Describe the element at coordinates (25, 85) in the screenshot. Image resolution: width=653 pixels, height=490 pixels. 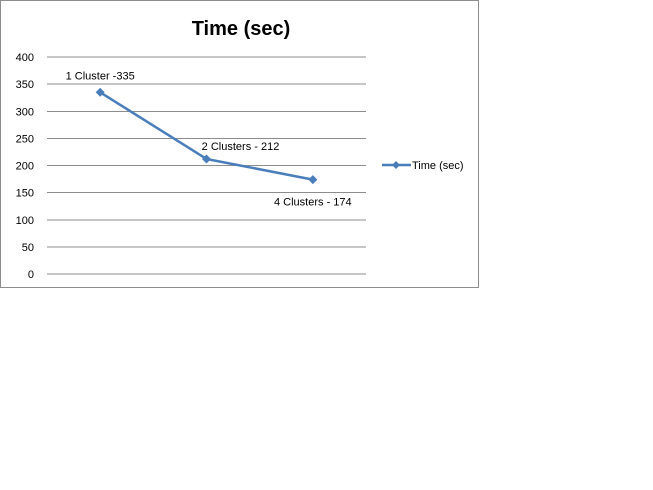
I see `y-tick-label: 350` at that location.